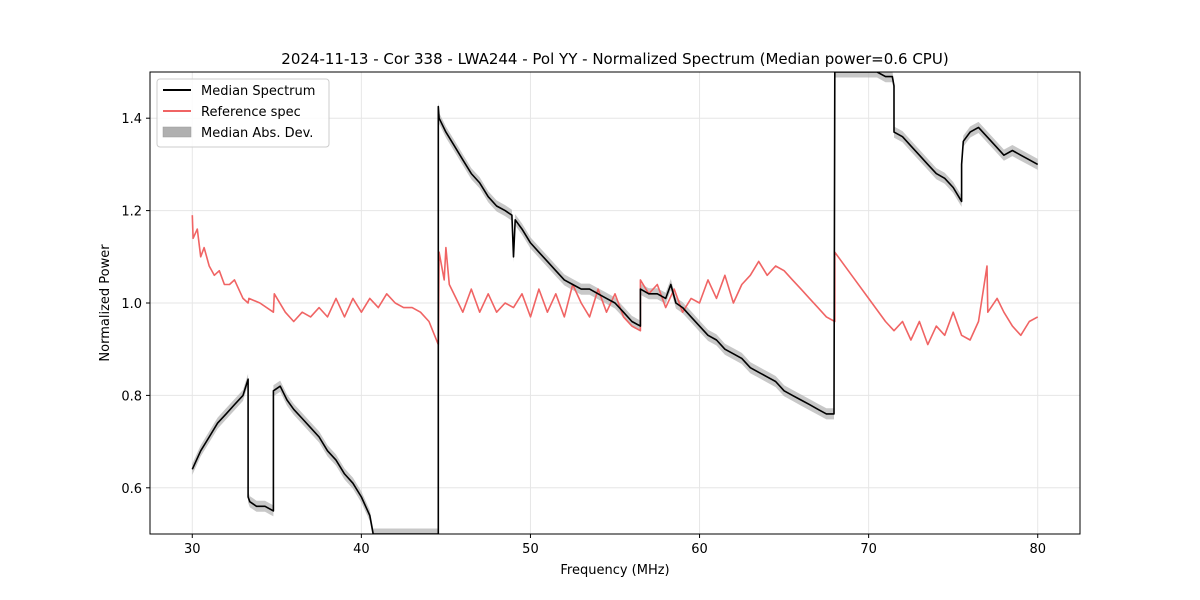 The height and width of the screenshot is (600, 1200). I want to click on x-axis-label: Frequency (MHz), so click(614, 570).